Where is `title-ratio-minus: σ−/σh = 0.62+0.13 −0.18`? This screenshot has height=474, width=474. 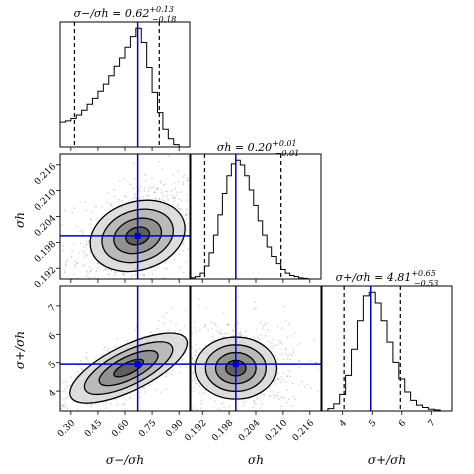 title-ratio-minus: σ−/σh = 0.62+0.13 −0.18 is located at coordinates (125, 14).